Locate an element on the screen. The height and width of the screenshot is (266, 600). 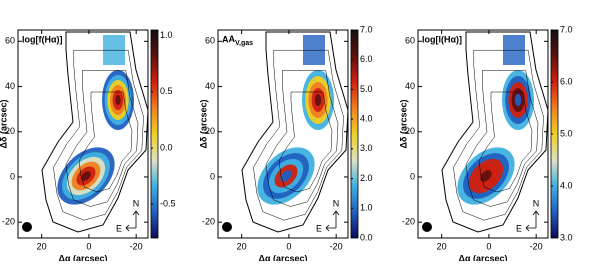
colorbar-tick-label: 0.5 is located at coordinates (166, 91).